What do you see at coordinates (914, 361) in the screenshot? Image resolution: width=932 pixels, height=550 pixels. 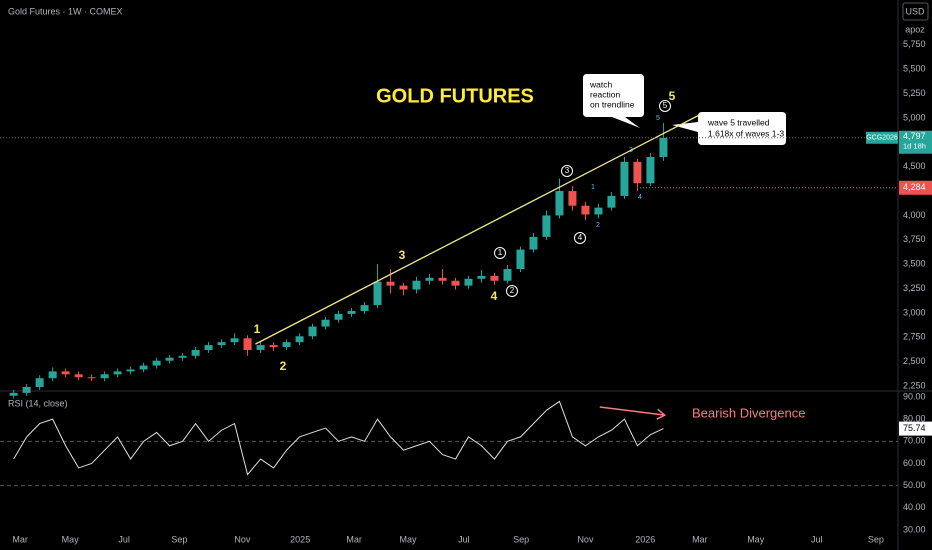 I see `y-tick-label: 2,500` at bounding box center [914, 361].